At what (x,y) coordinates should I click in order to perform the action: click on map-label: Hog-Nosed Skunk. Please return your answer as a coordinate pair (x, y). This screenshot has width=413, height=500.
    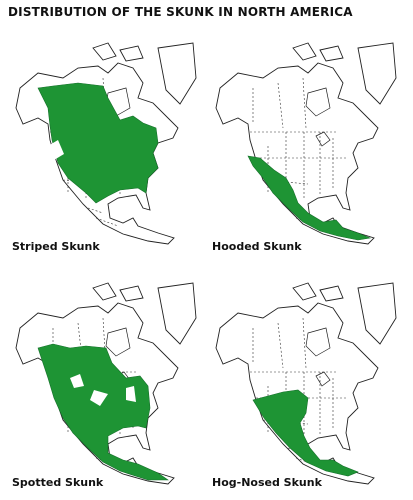
    Looking at the image, I should click on (267, 482).